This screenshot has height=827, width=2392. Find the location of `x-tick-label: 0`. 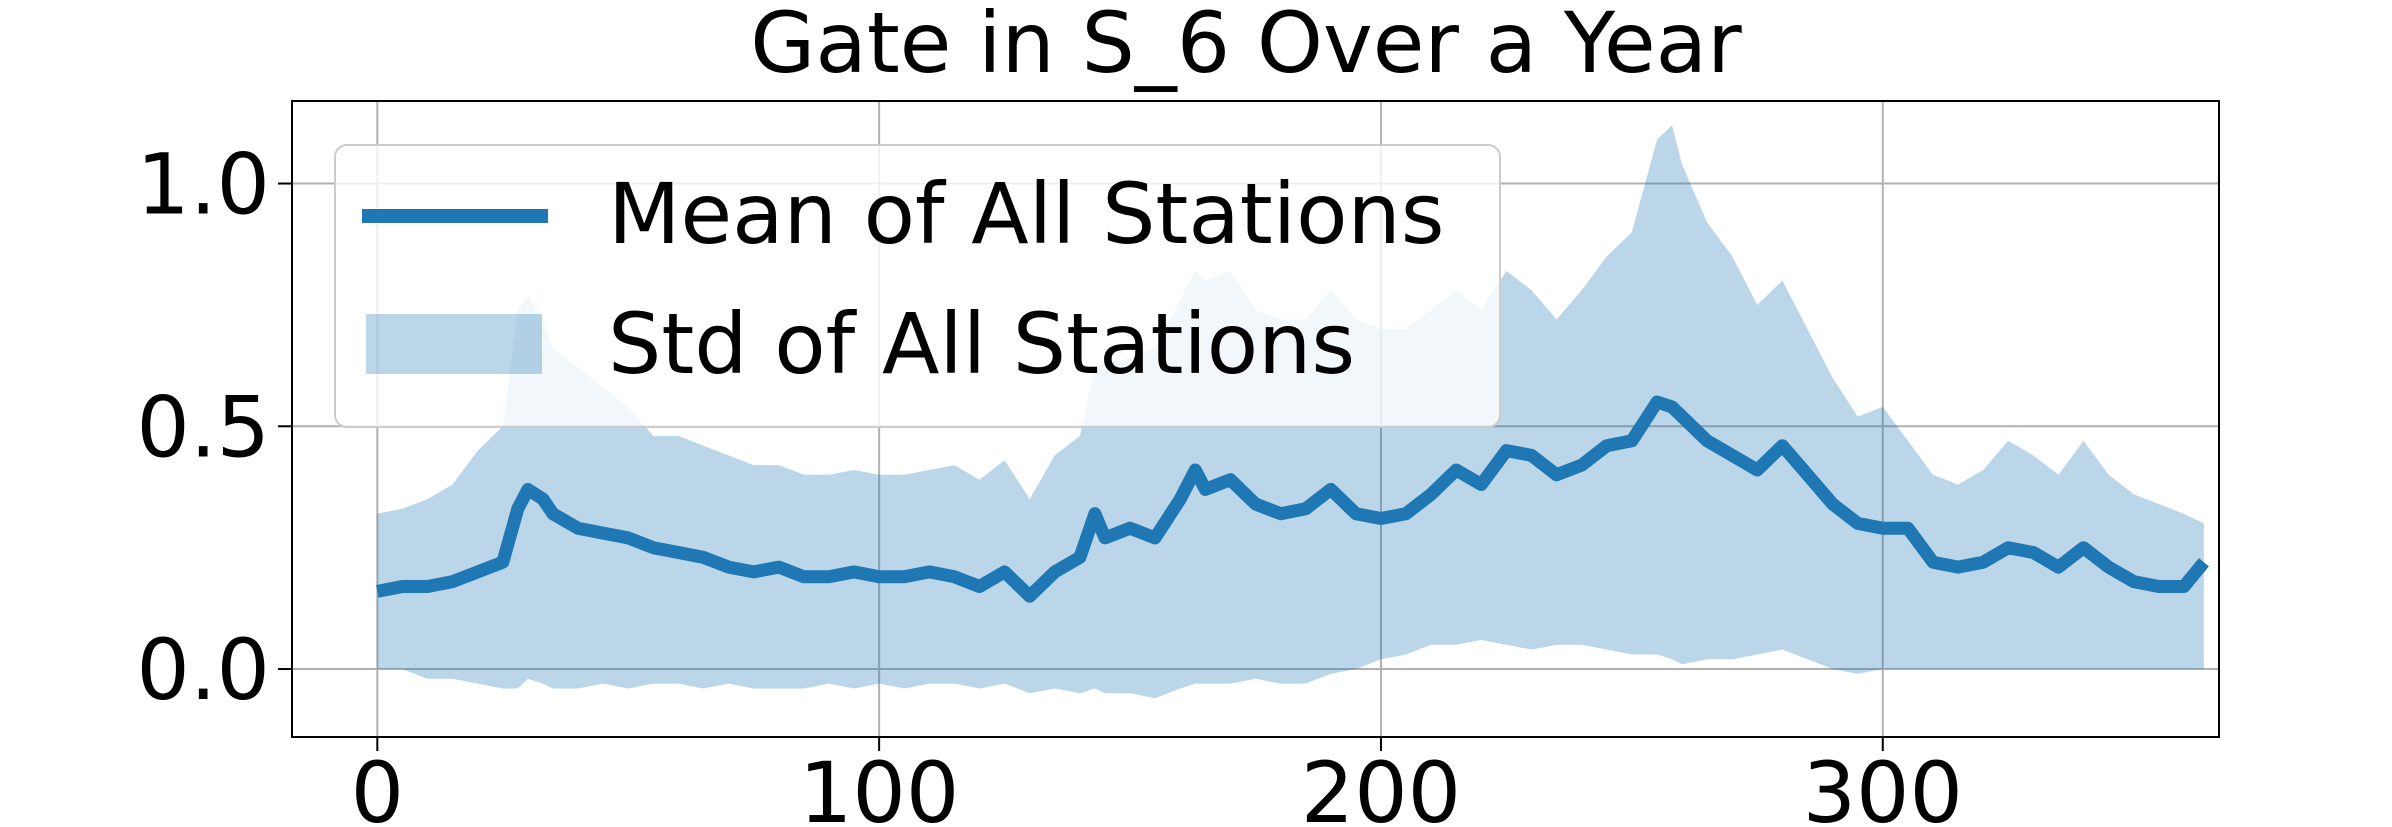

x-tick-label: 0 is located at coordinates (377, 785).